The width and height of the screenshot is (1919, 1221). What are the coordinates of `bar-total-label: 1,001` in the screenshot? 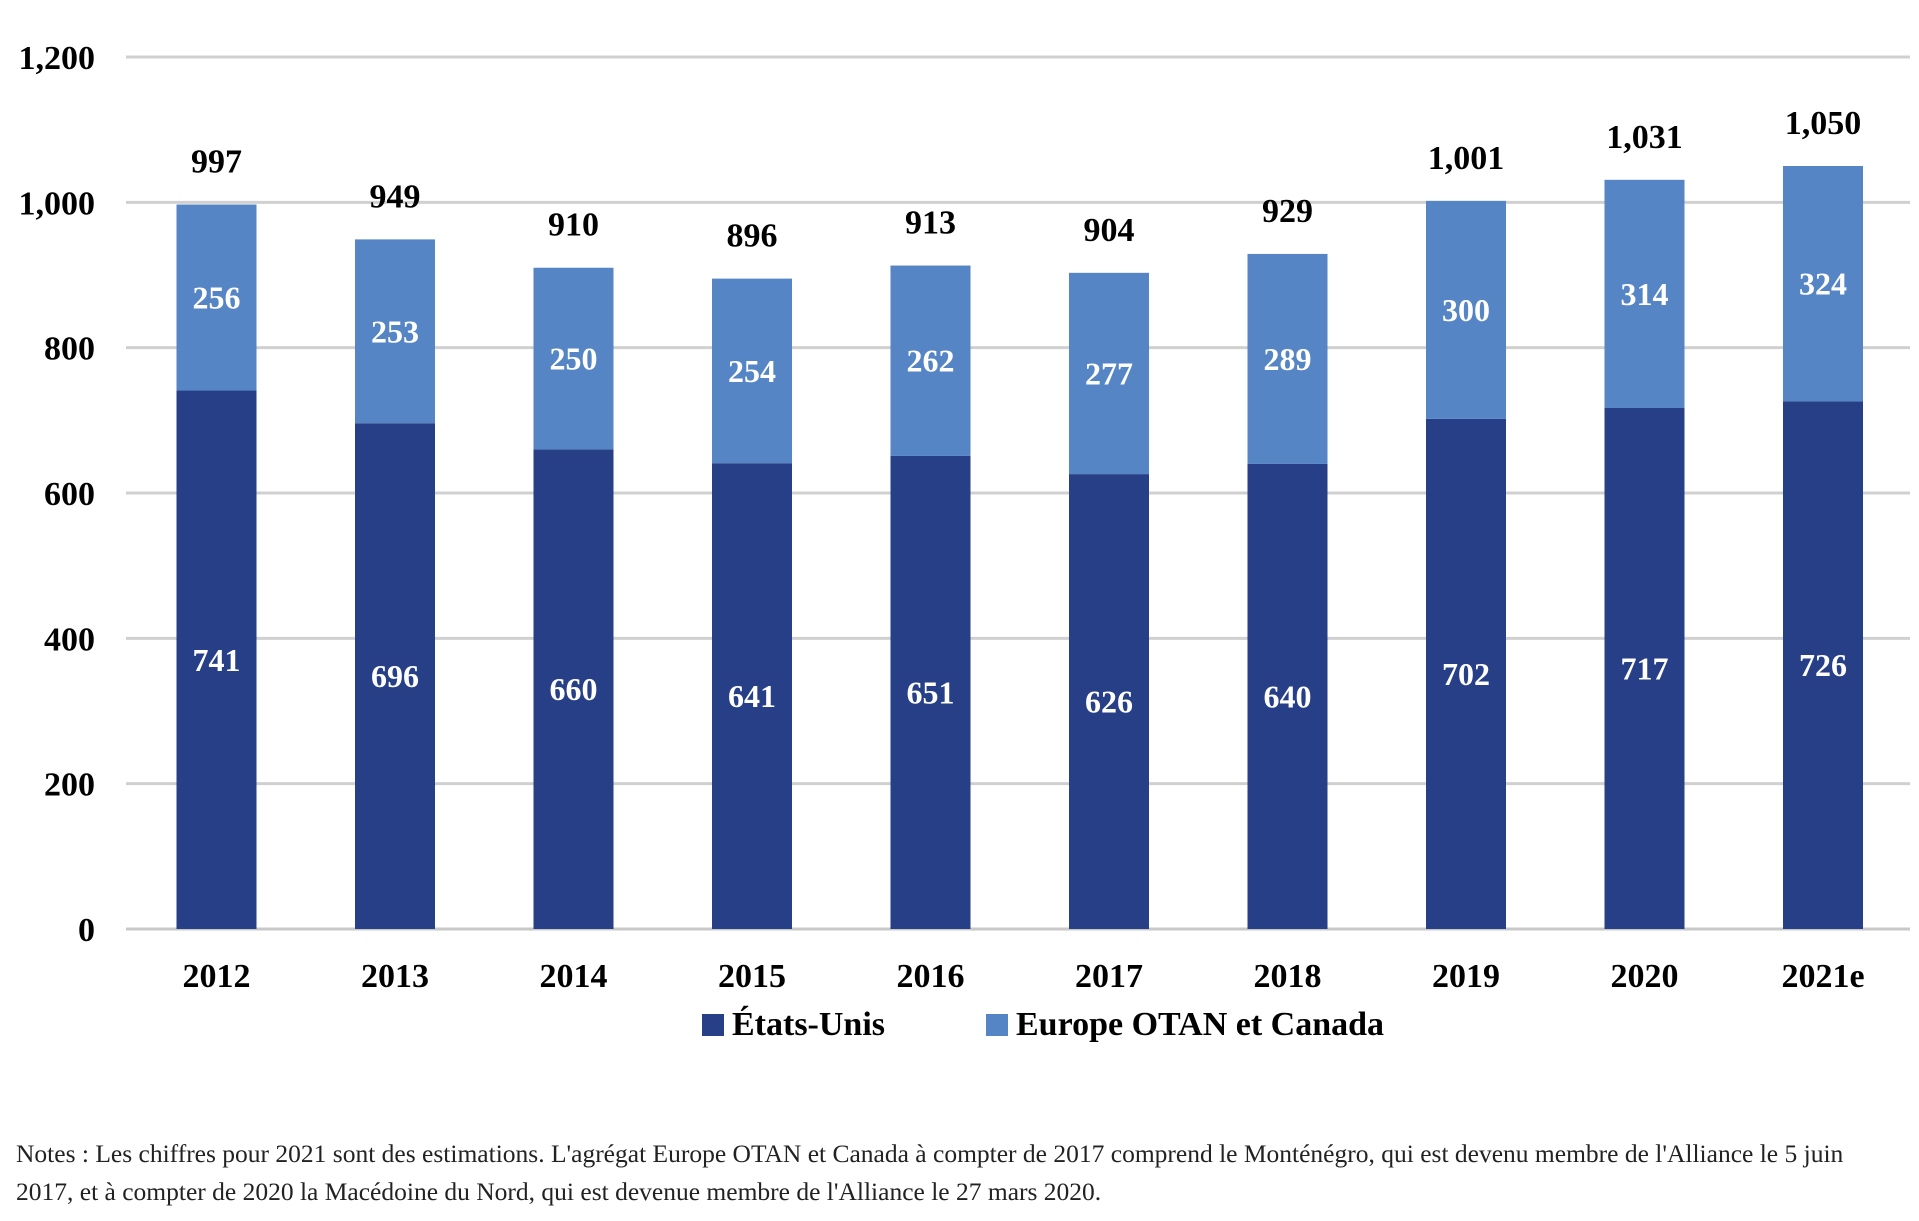 It's located at (1466, 158).